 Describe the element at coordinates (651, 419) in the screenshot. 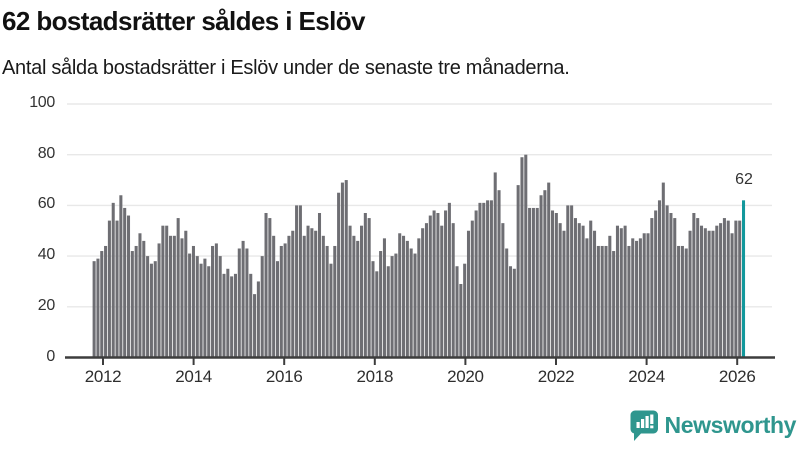

I see `exclamation-stem` at that location.